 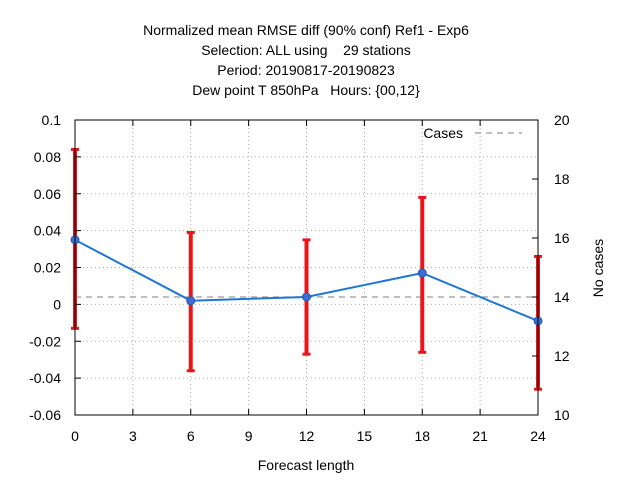 I want to click on x-tick-label: 15, so click(x=365, y=436).